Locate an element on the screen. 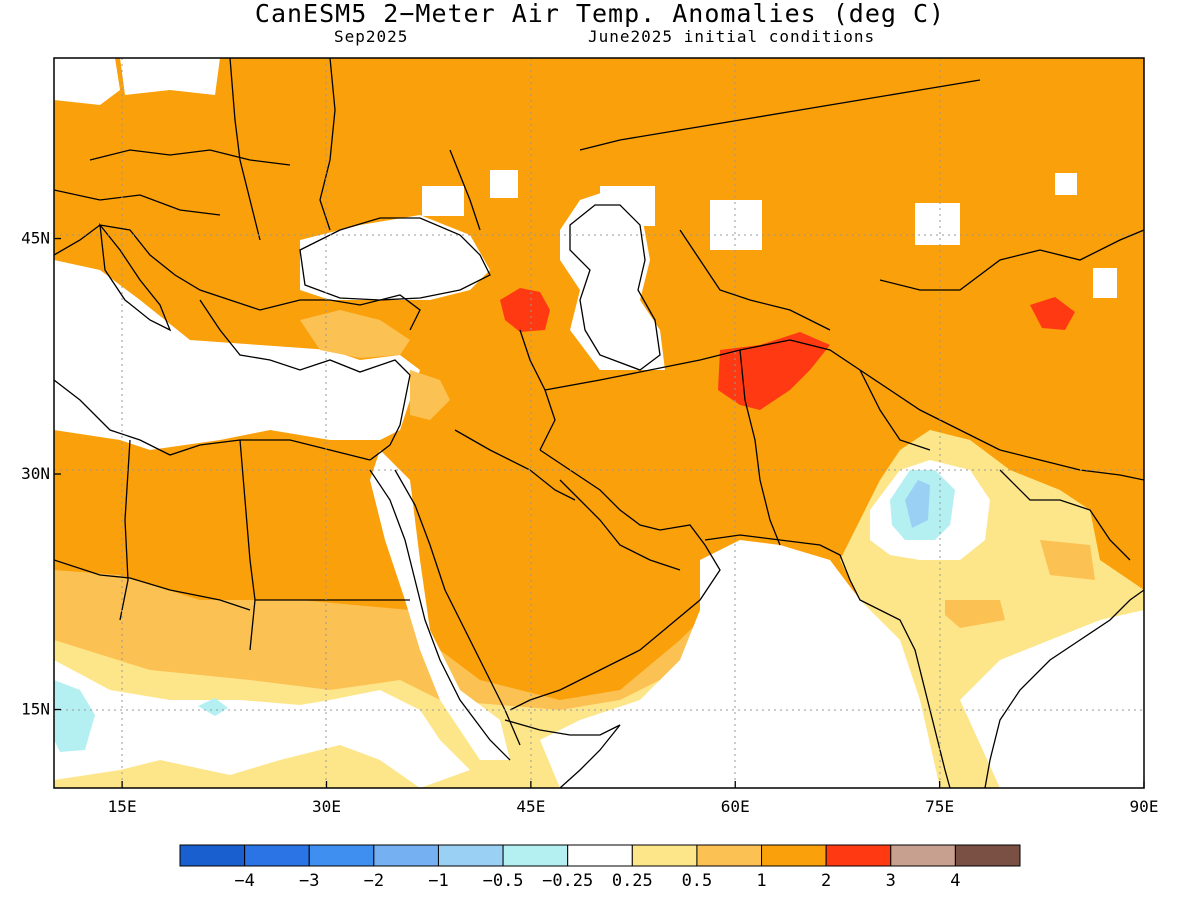  x-tick-label: 75E is located at coordinates (939, 806).